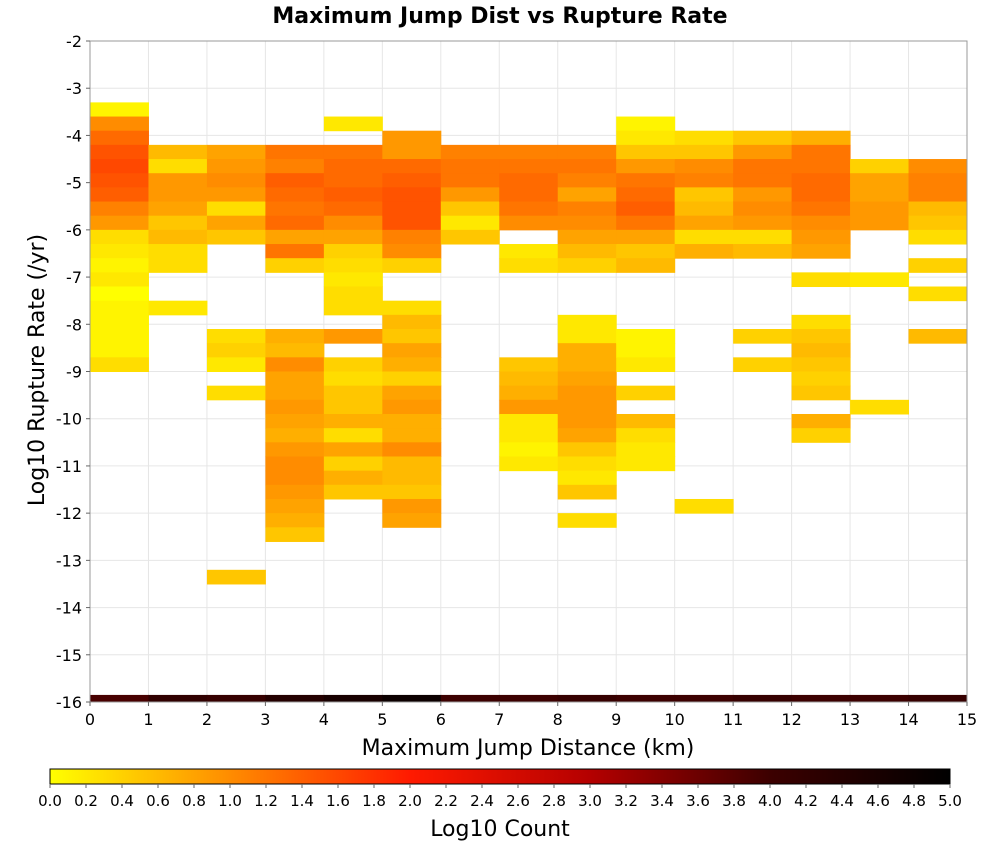 The width and height of the screenshot is (1000, 850). Describe the element at coordinates (86, 801) in the screenshot. I see `colorbar-tick-label: 0.2` at that location.